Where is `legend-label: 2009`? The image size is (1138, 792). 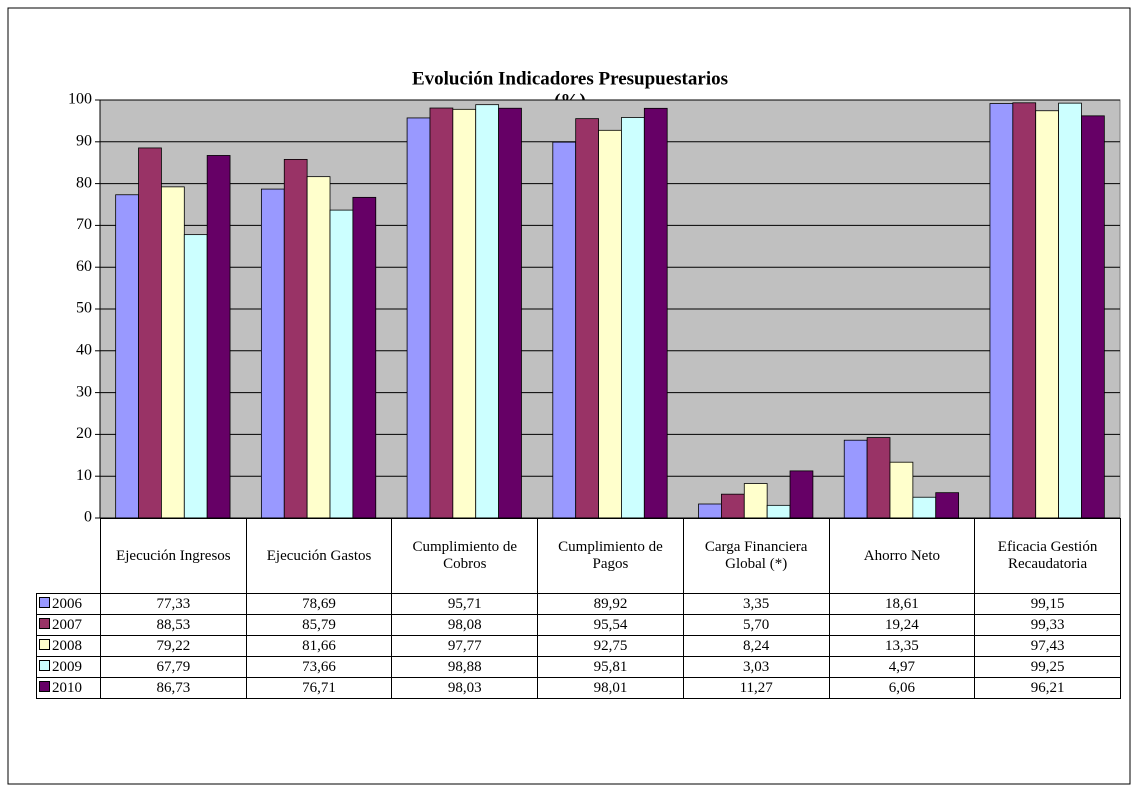
legend-label: 2009 is located at coordinates (67, 666).